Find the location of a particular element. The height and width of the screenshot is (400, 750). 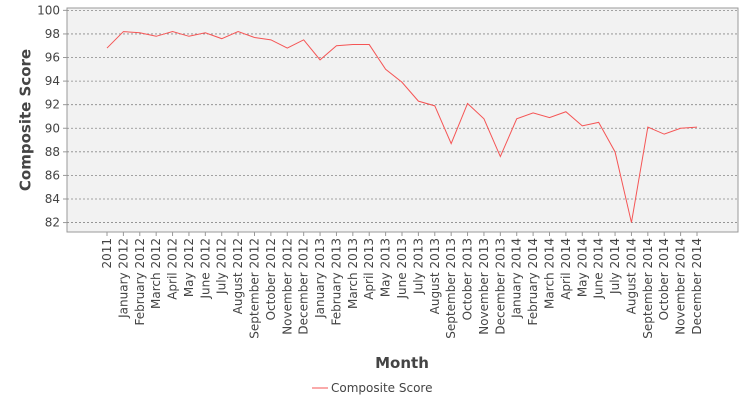

y-tick-label: 100 is located at coordinates (48, 10).